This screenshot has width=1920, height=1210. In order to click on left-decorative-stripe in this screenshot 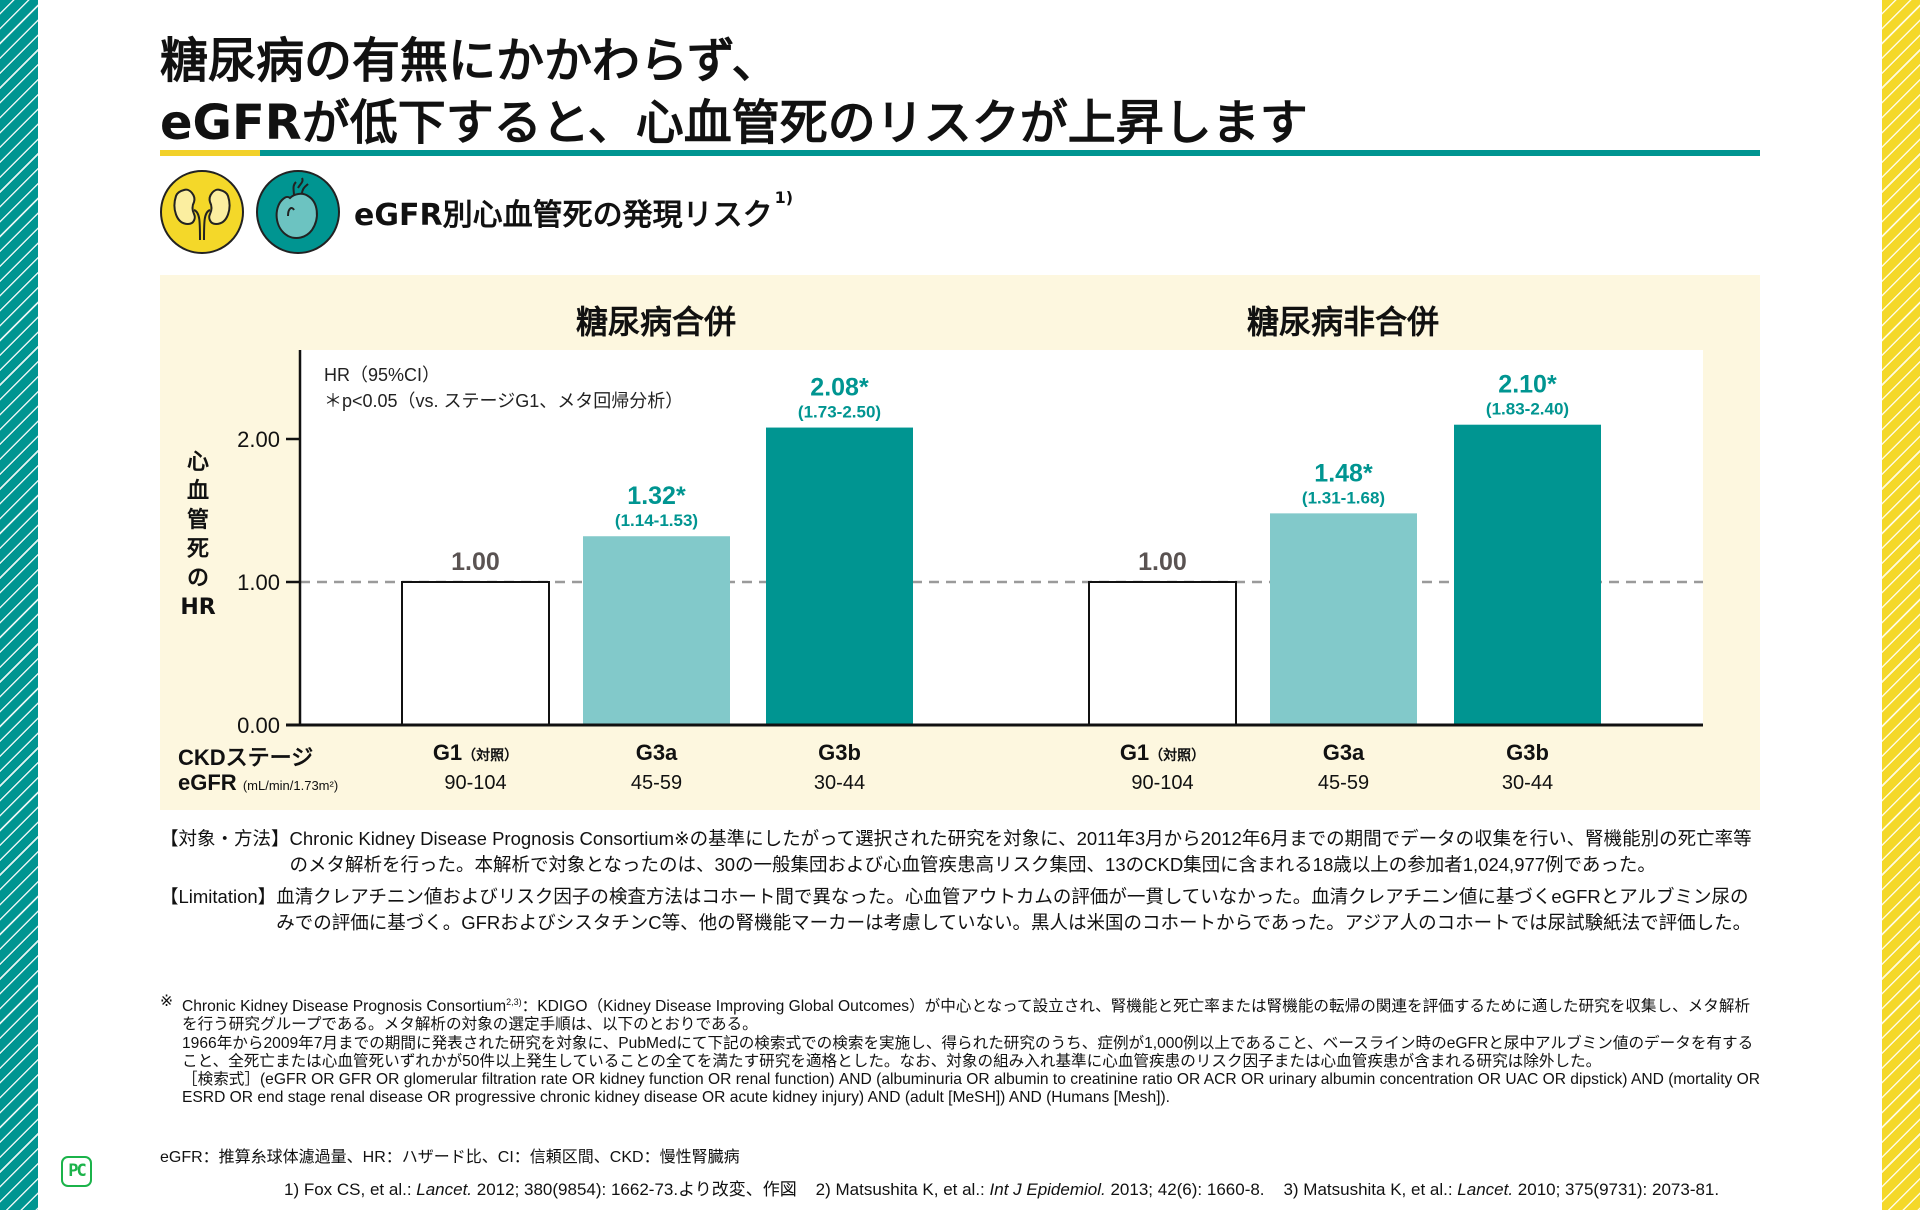, I will do `click(19, 605)`.